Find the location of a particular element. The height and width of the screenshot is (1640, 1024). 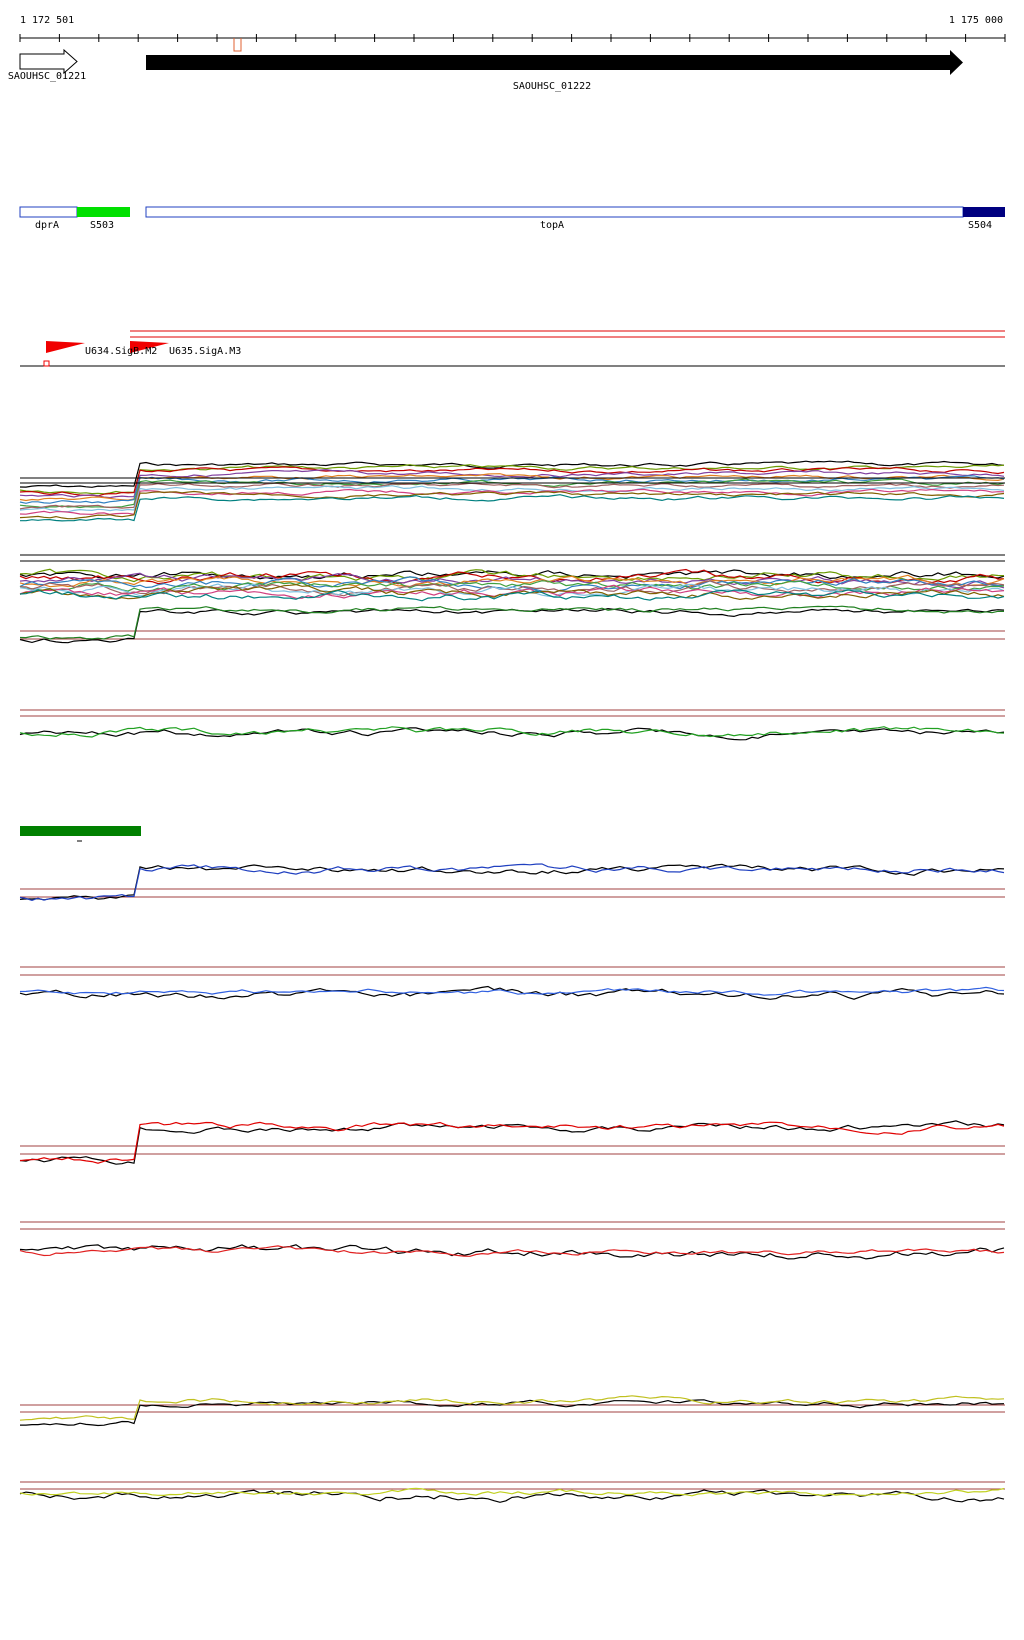

legend-bar is located at coordinates (80, 831).